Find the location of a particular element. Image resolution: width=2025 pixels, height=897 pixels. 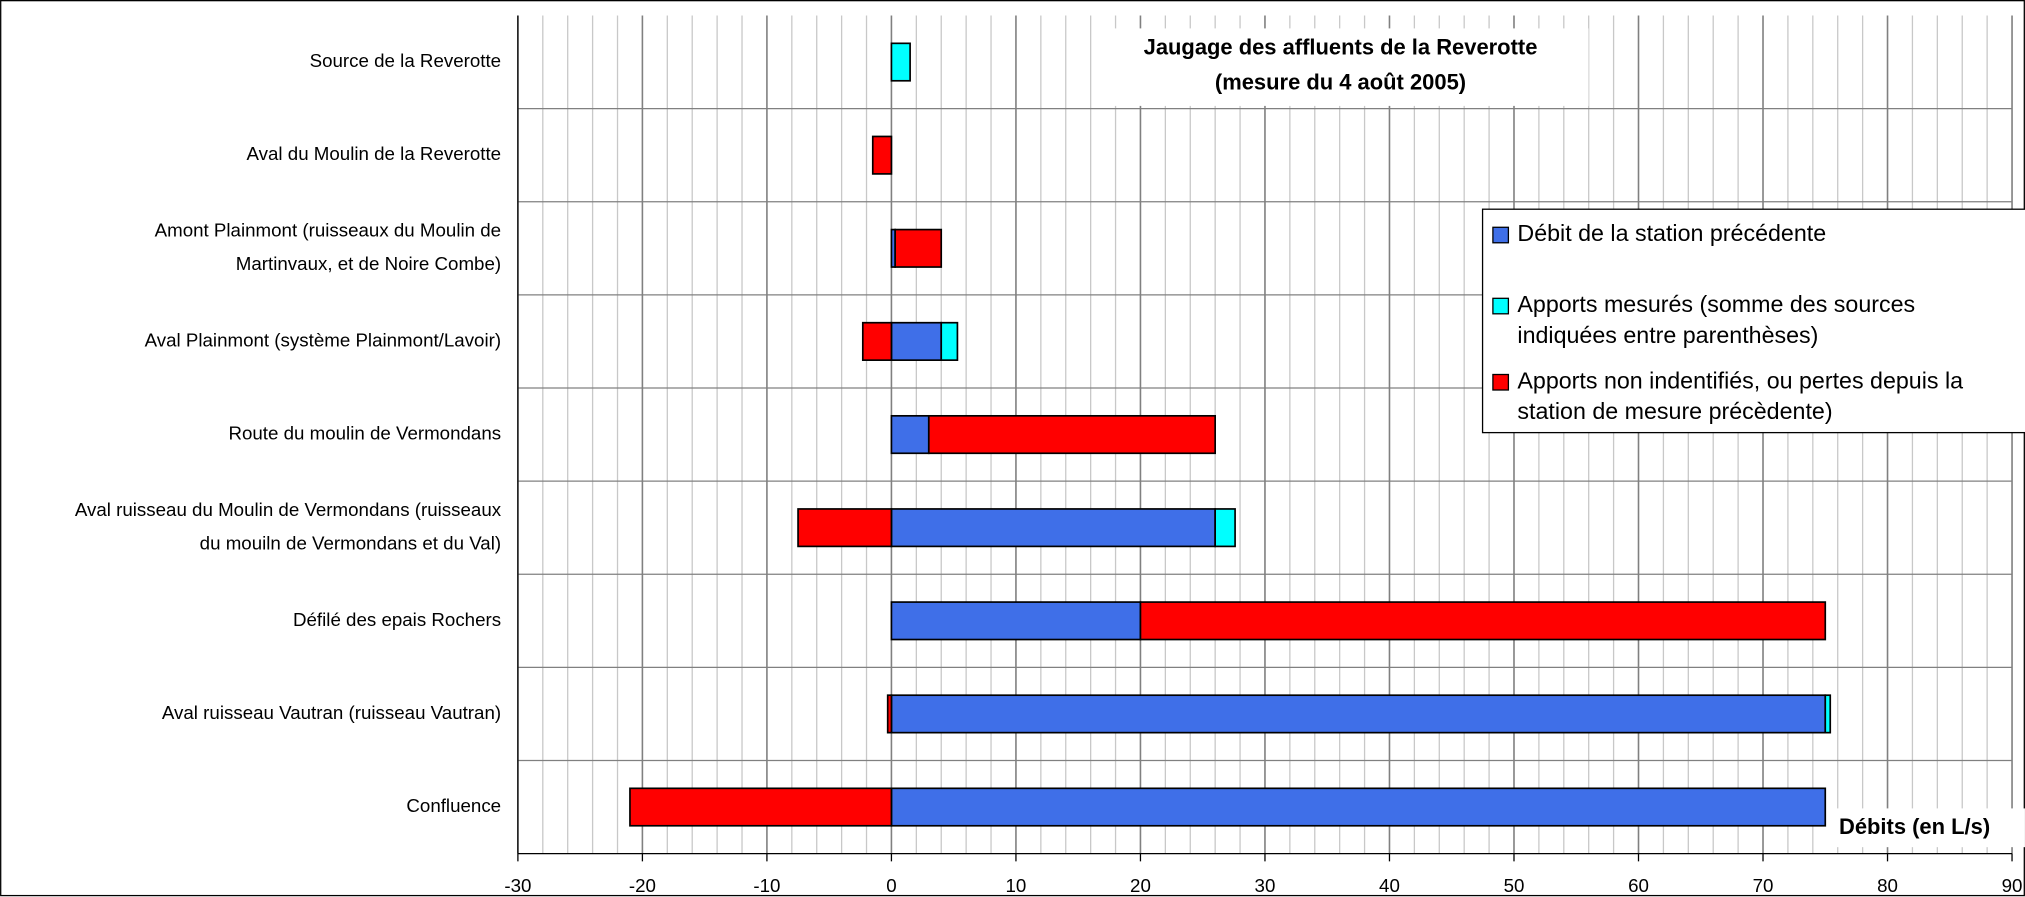

x-tick-label: 40 is located at coordinates (1389, 885).